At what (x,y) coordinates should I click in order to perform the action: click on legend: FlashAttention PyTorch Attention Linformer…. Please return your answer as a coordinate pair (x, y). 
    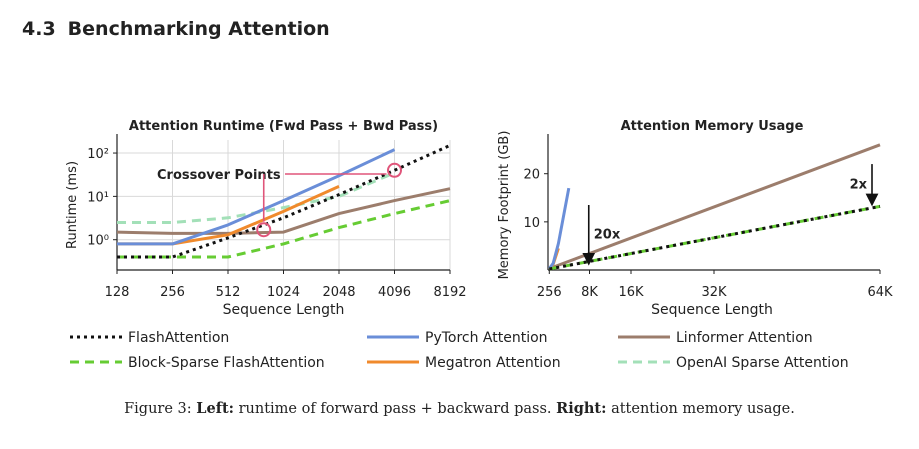
    Looking at the image, I should click on (459, 350).